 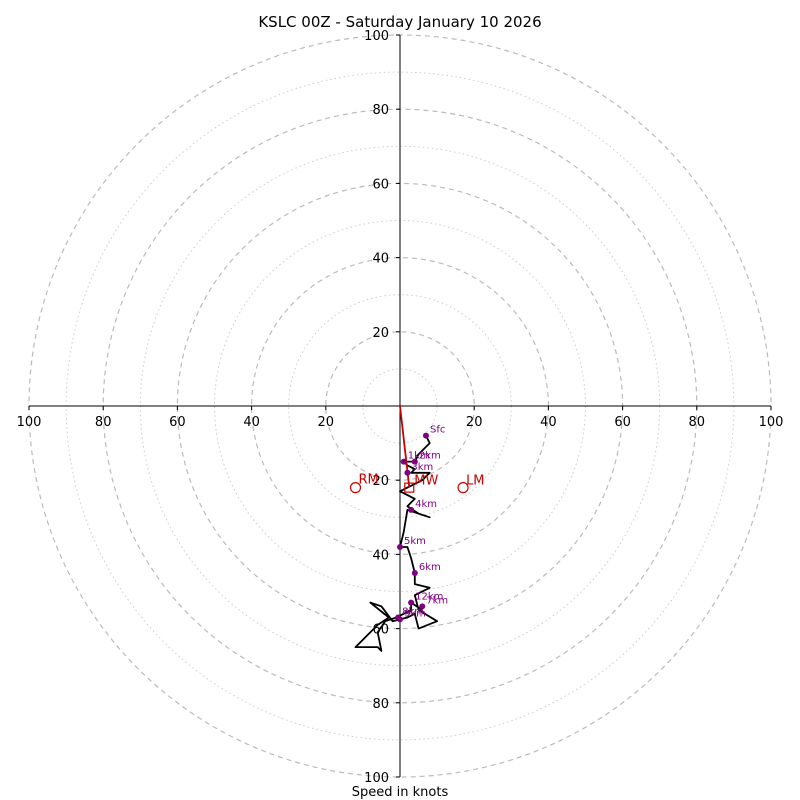 What do you see at coordinates (355, 488) in the screenshot?
I see `rm-marker` at bounding box center [355, 488].